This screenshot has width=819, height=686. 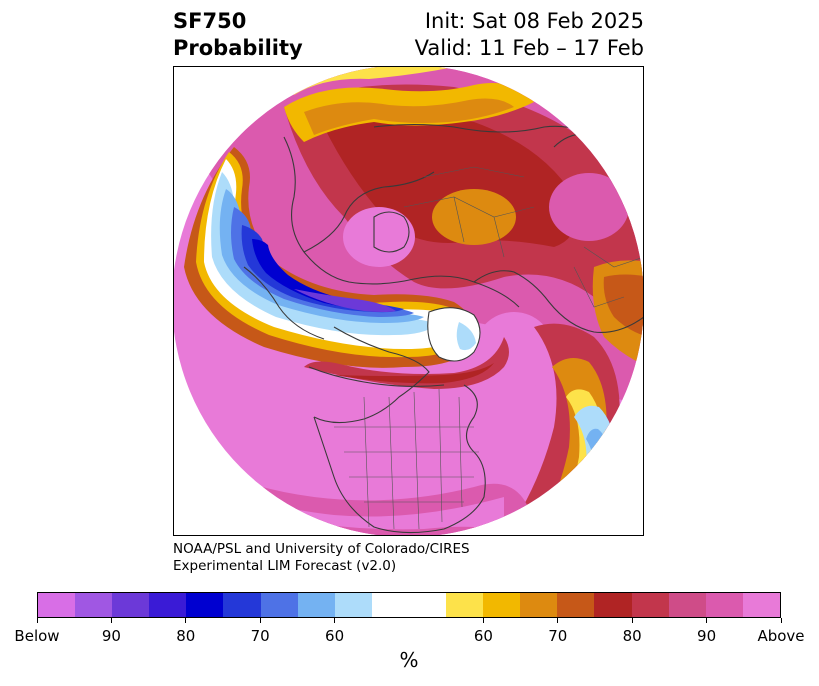 What do you see at coordinates (608, 277) in the screenshot?
I see `europe-borders` at bounding box center [608, 277].